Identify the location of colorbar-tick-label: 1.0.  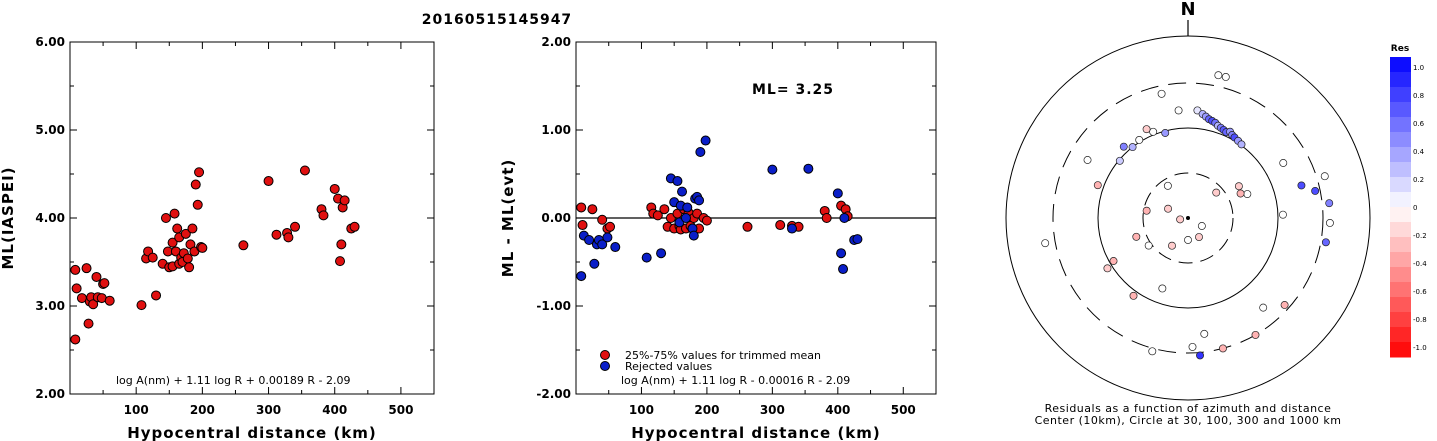
(1418, 68).